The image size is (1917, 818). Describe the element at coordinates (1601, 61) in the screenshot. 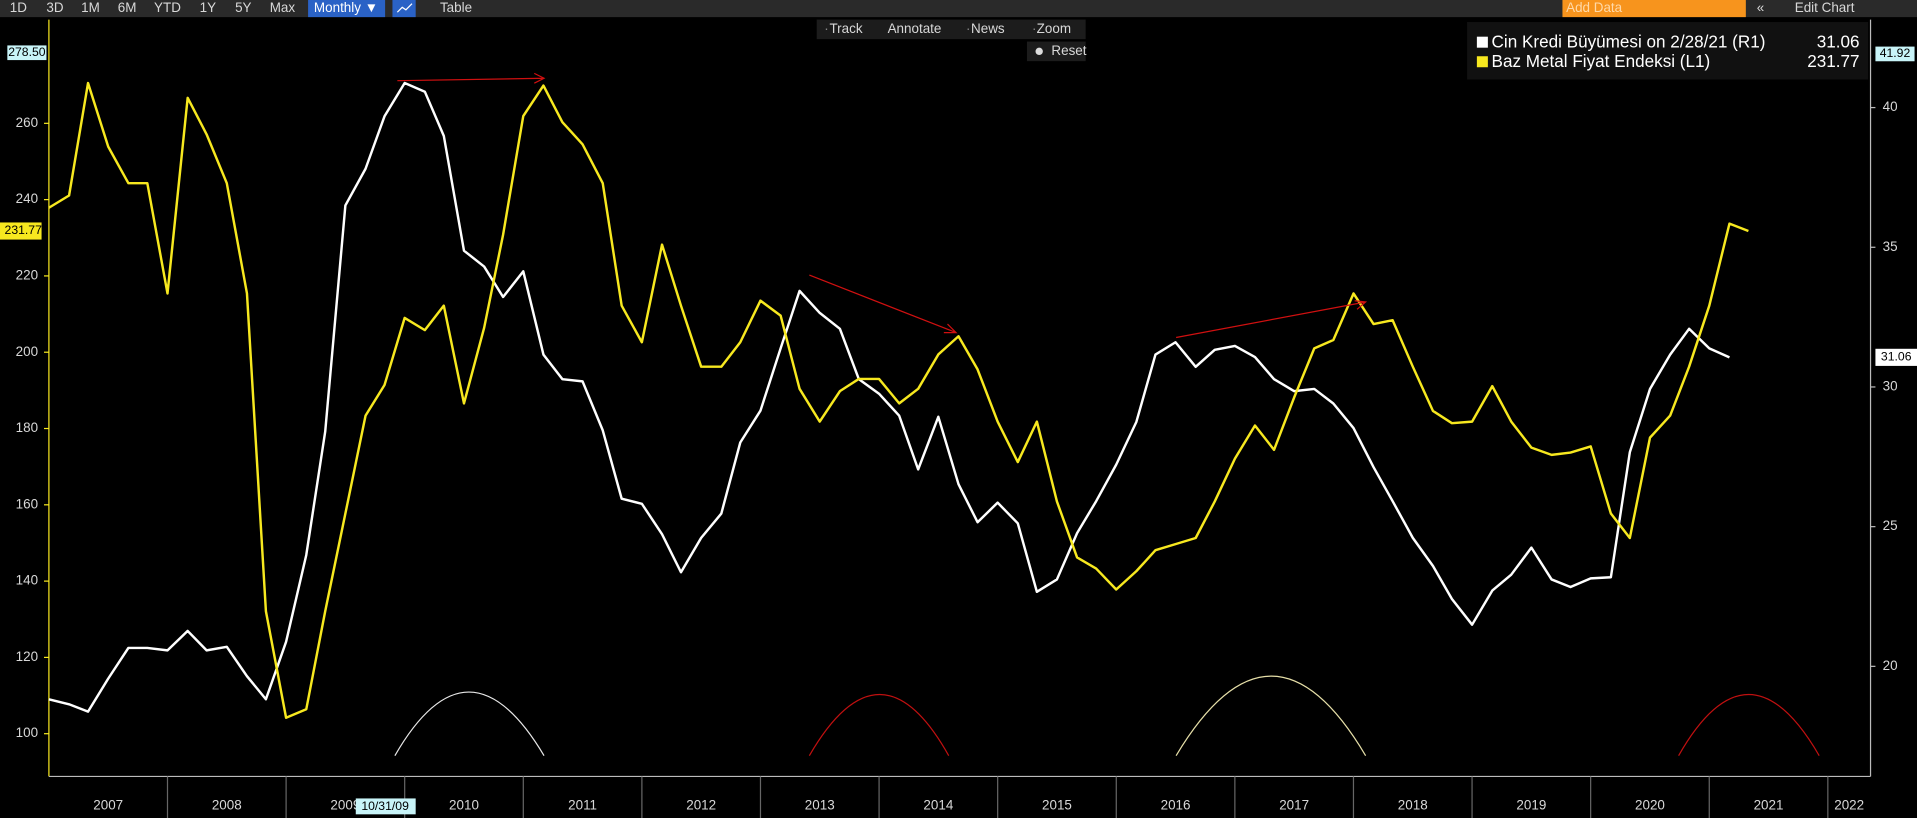

I see `legend-label: Baz Metal Fiyat Endeksi (L1)` at that location.